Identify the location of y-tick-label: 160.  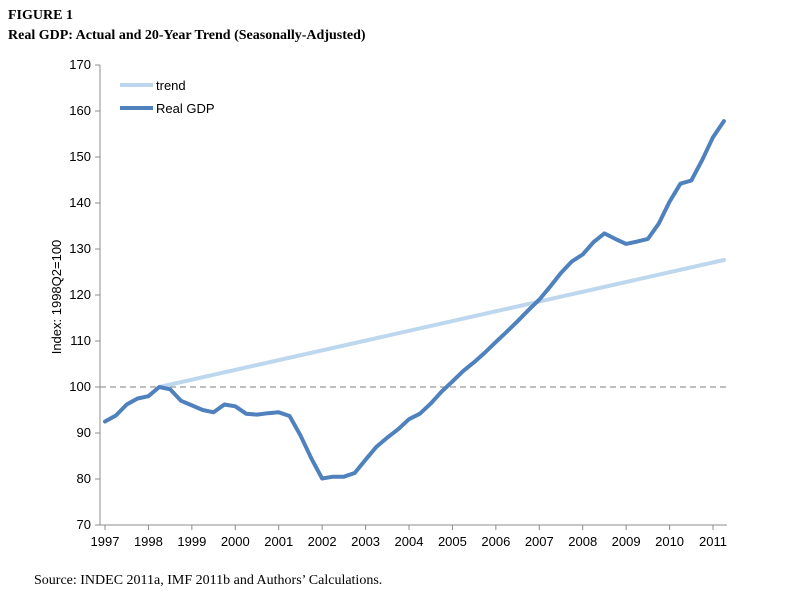
(80, 110).